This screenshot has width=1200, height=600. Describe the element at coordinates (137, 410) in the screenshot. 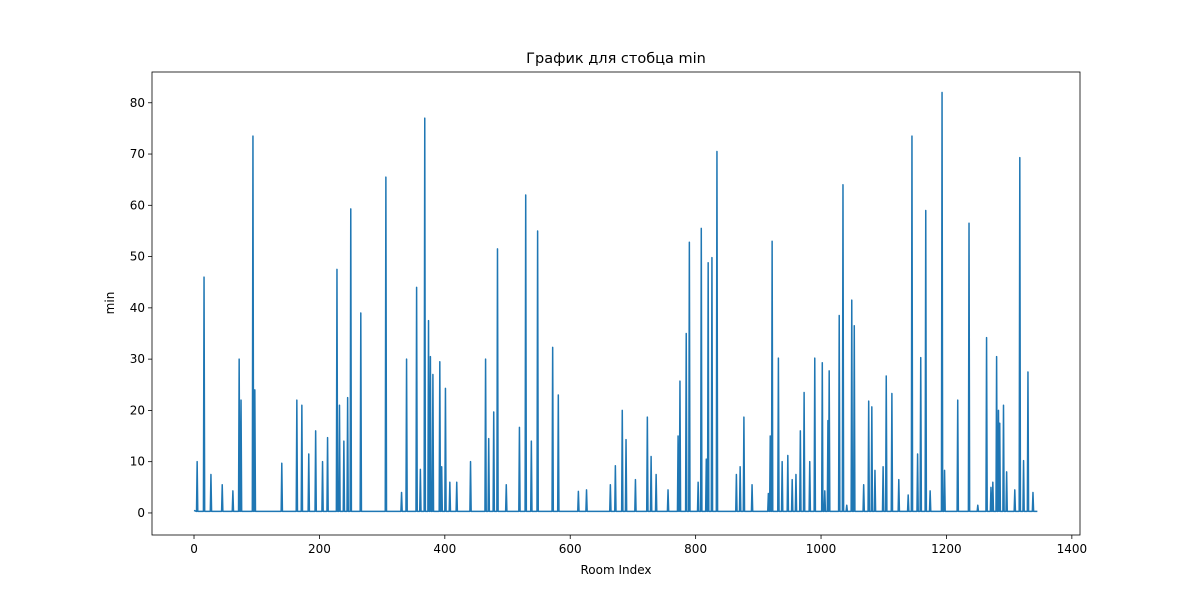

I see `y-tick-label: 20` at that location.